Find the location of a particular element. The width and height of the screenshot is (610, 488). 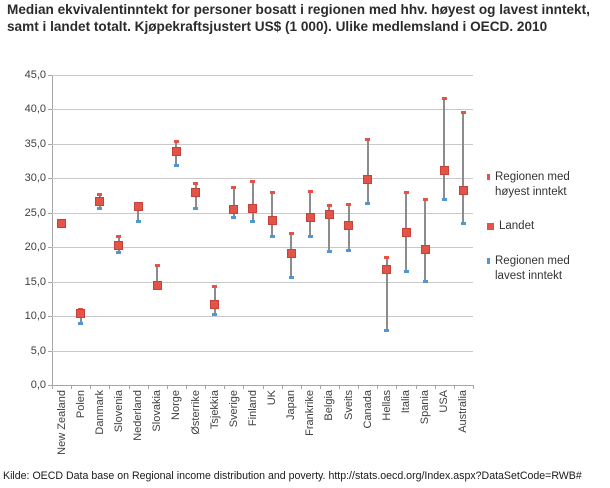

y-axis-tick-label: 45,0 is located at coordinates (35, 75).